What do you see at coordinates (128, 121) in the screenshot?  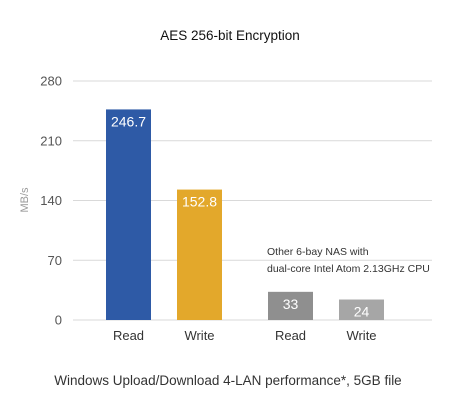 I see `bar-value-label: 246.7` at bounding box center [128, 121].